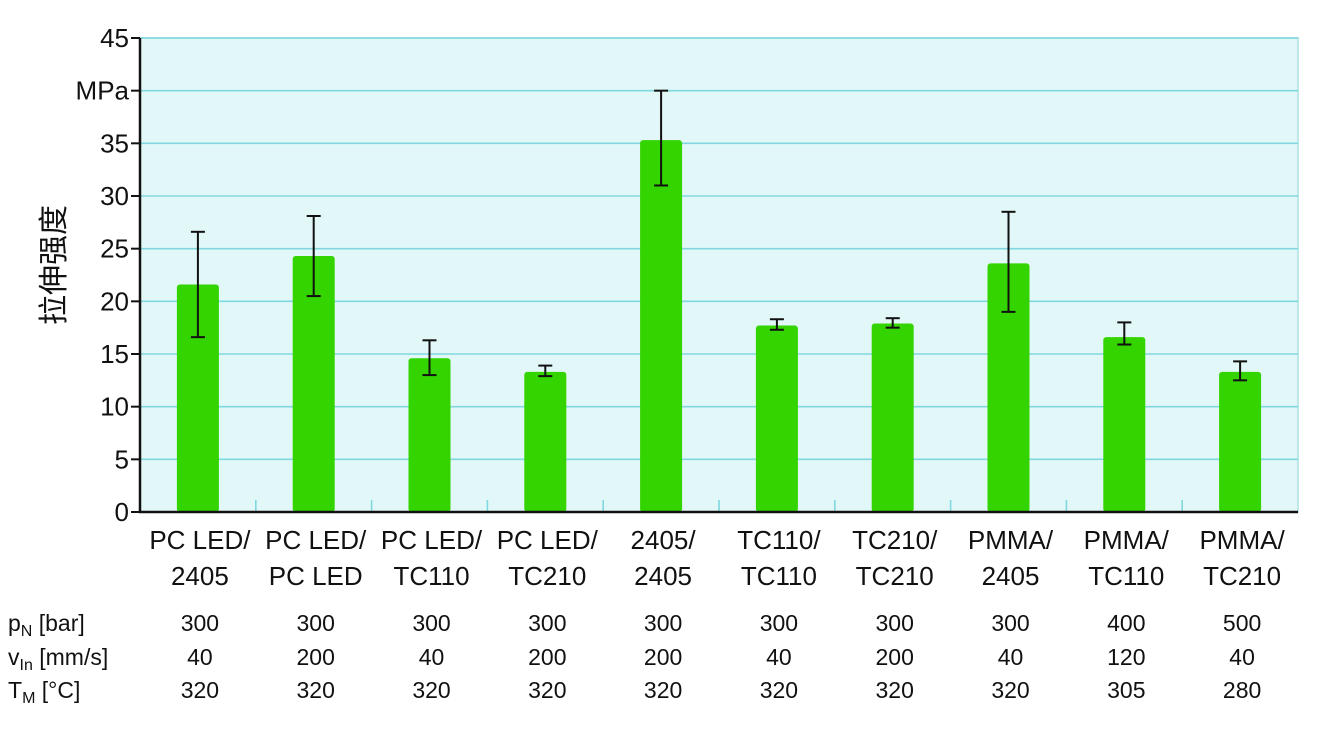  Describe the element at coordinates (114, 354) in the screenshot. I see `y-tick-label: 15` at that location.